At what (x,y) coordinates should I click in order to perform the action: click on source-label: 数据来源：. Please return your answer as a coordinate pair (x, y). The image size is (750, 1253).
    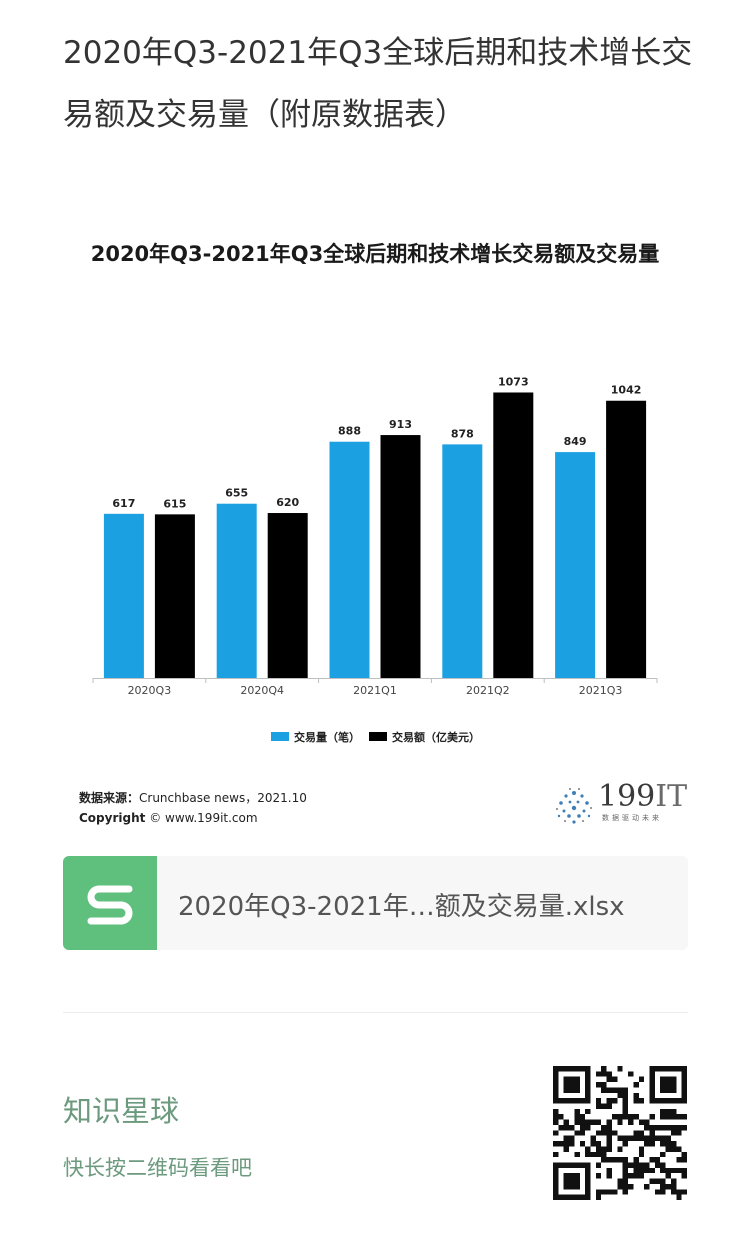
    Looking at the image, I should click on (109, 798).